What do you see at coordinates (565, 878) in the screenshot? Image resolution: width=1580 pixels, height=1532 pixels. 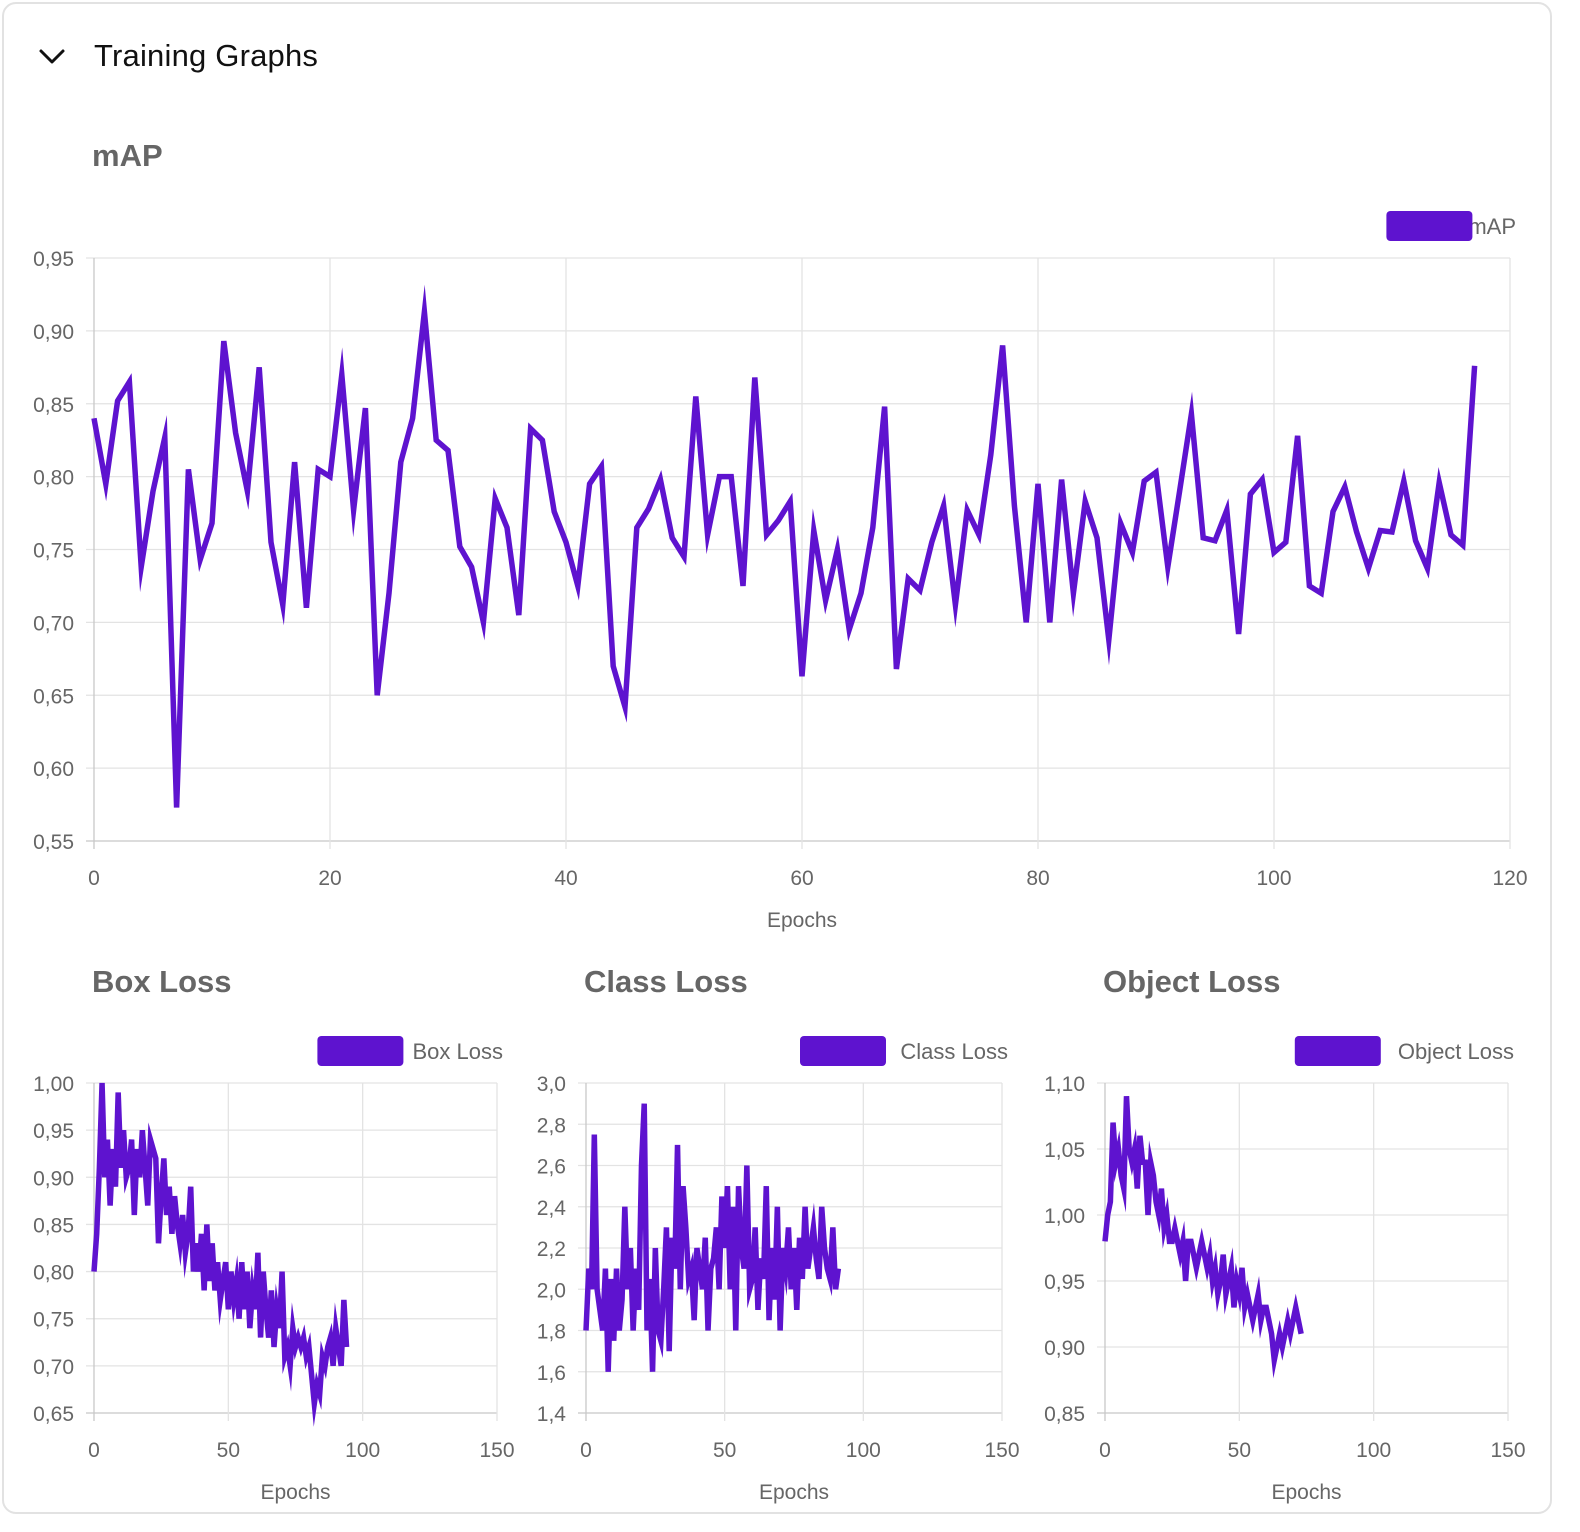 I see `map-x-tick-label: 40` at bounding box center [565, 878].